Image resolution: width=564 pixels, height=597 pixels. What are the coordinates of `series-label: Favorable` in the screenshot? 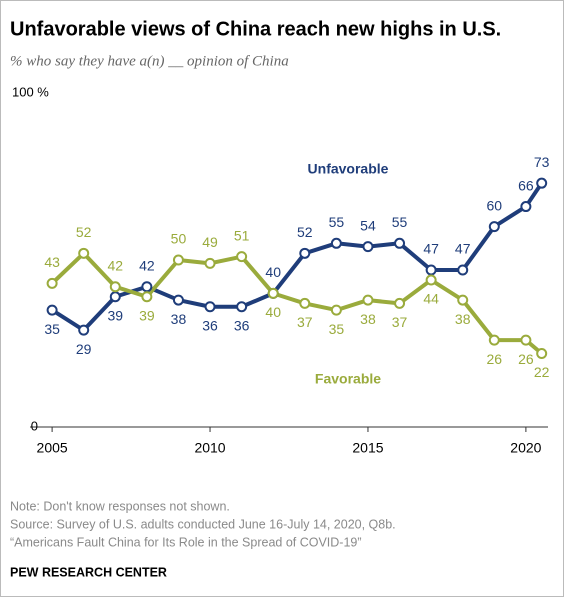 It's located at (348, 379).